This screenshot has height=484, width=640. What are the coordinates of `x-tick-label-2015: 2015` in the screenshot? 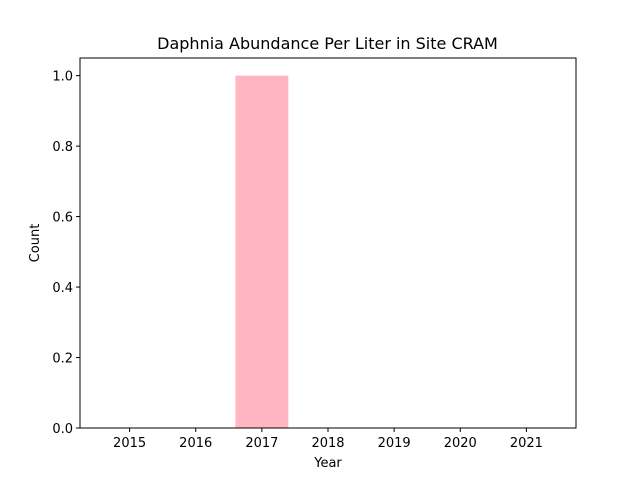 It's located at (129, 443).